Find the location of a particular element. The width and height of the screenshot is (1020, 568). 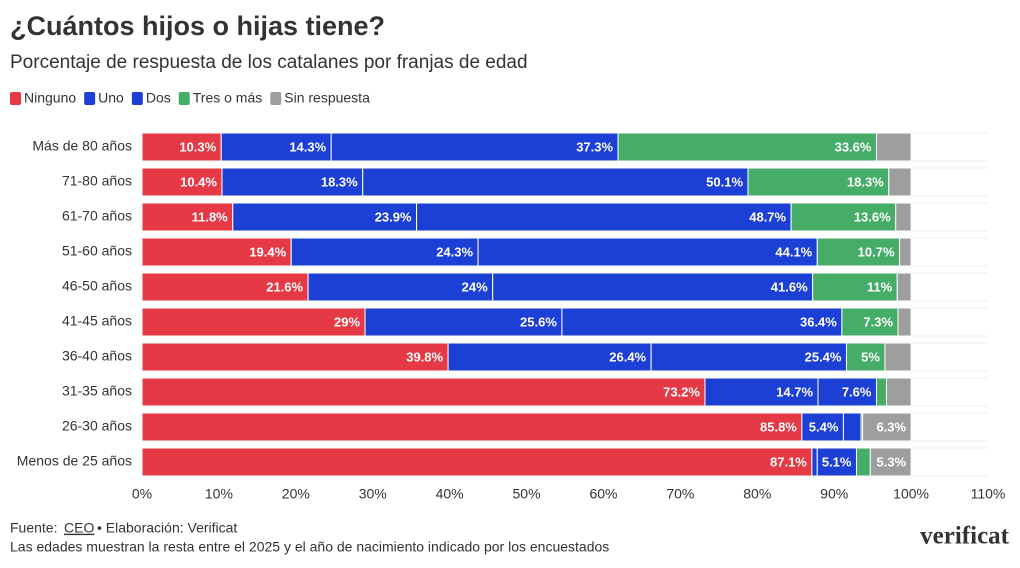

value-label: 36.4% is located at coordinates (818, 321).